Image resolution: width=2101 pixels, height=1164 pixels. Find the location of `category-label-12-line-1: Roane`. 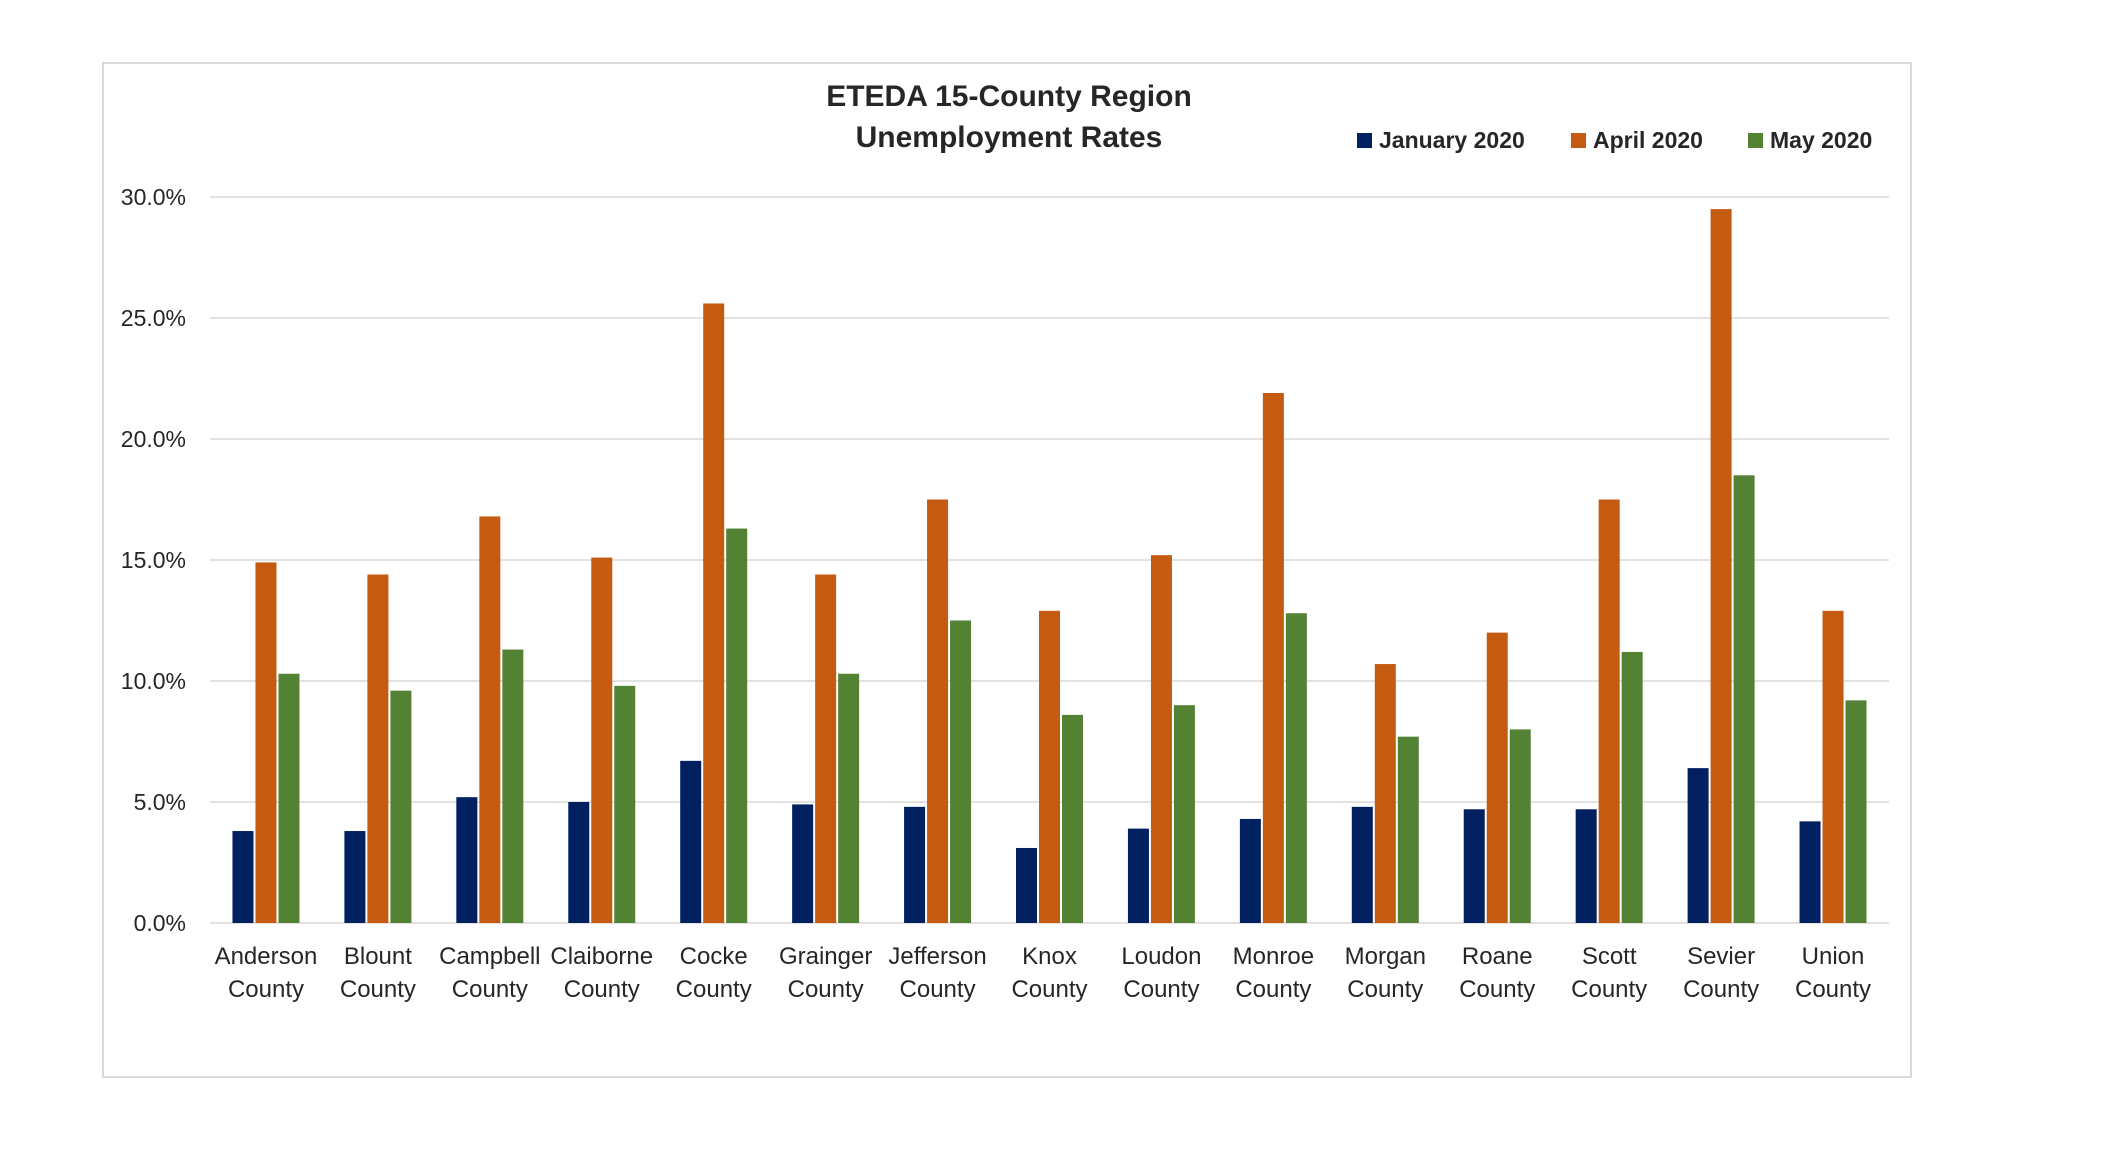

category-label-12-line-1: Roane is located at coordinates (1497, 956).